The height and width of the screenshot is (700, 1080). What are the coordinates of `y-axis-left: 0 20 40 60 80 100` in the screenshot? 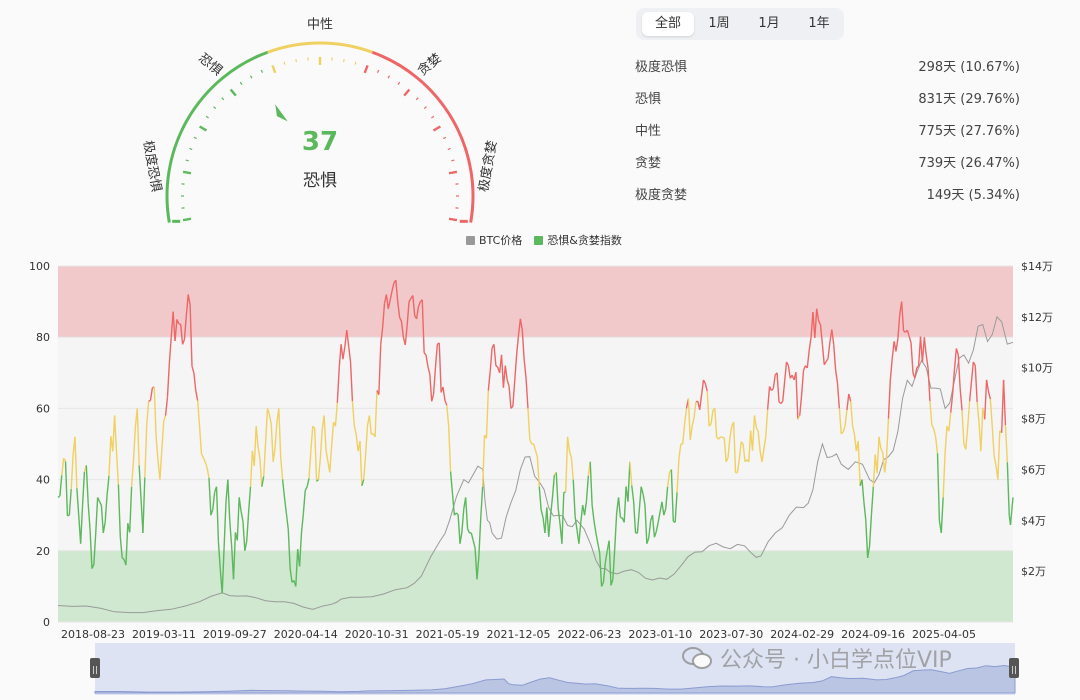 It's located at (39, 444).